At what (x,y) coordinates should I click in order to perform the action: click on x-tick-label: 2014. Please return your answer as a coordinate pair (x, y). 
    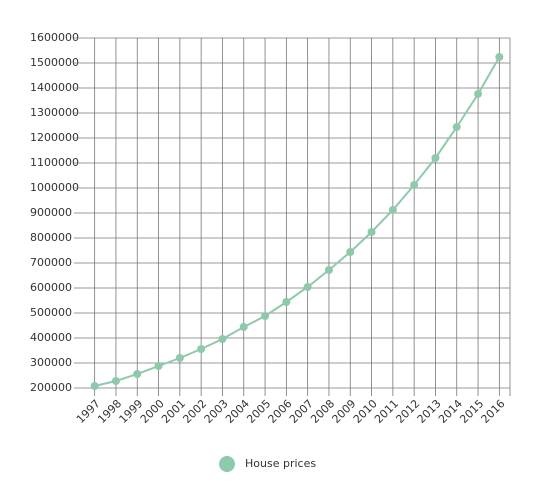
    Looking at the image, I should click on (450, 411).